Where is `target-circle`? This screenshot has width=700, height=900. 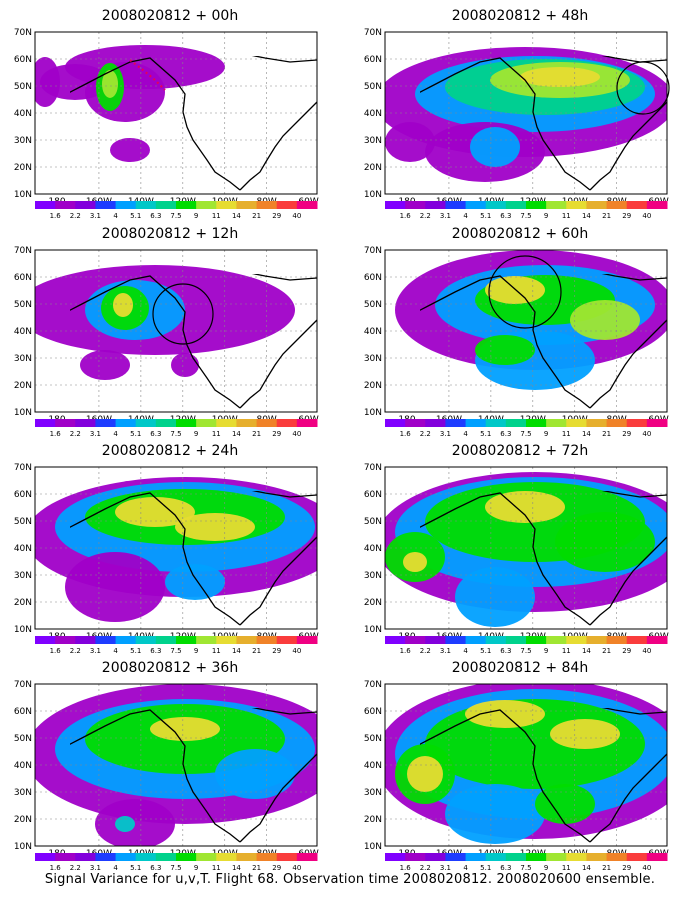
target-circle is located at coordinates (643, 88).